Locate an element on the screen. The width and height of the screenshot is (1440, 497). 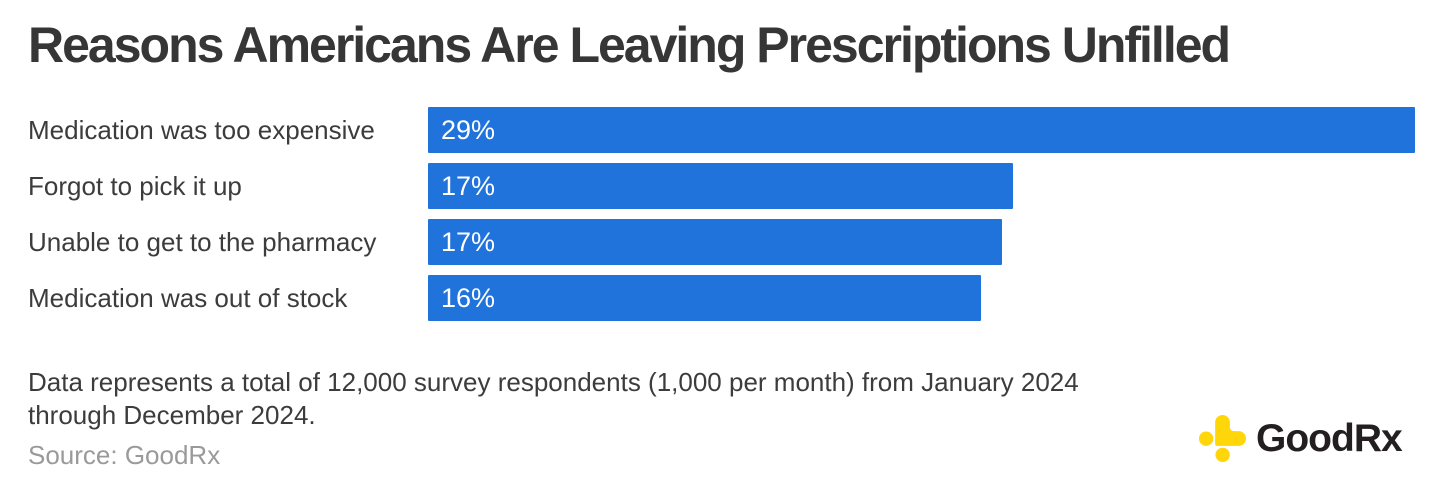
bar-row: Medication was out of stock 16% is located at coordinates (720, 298).